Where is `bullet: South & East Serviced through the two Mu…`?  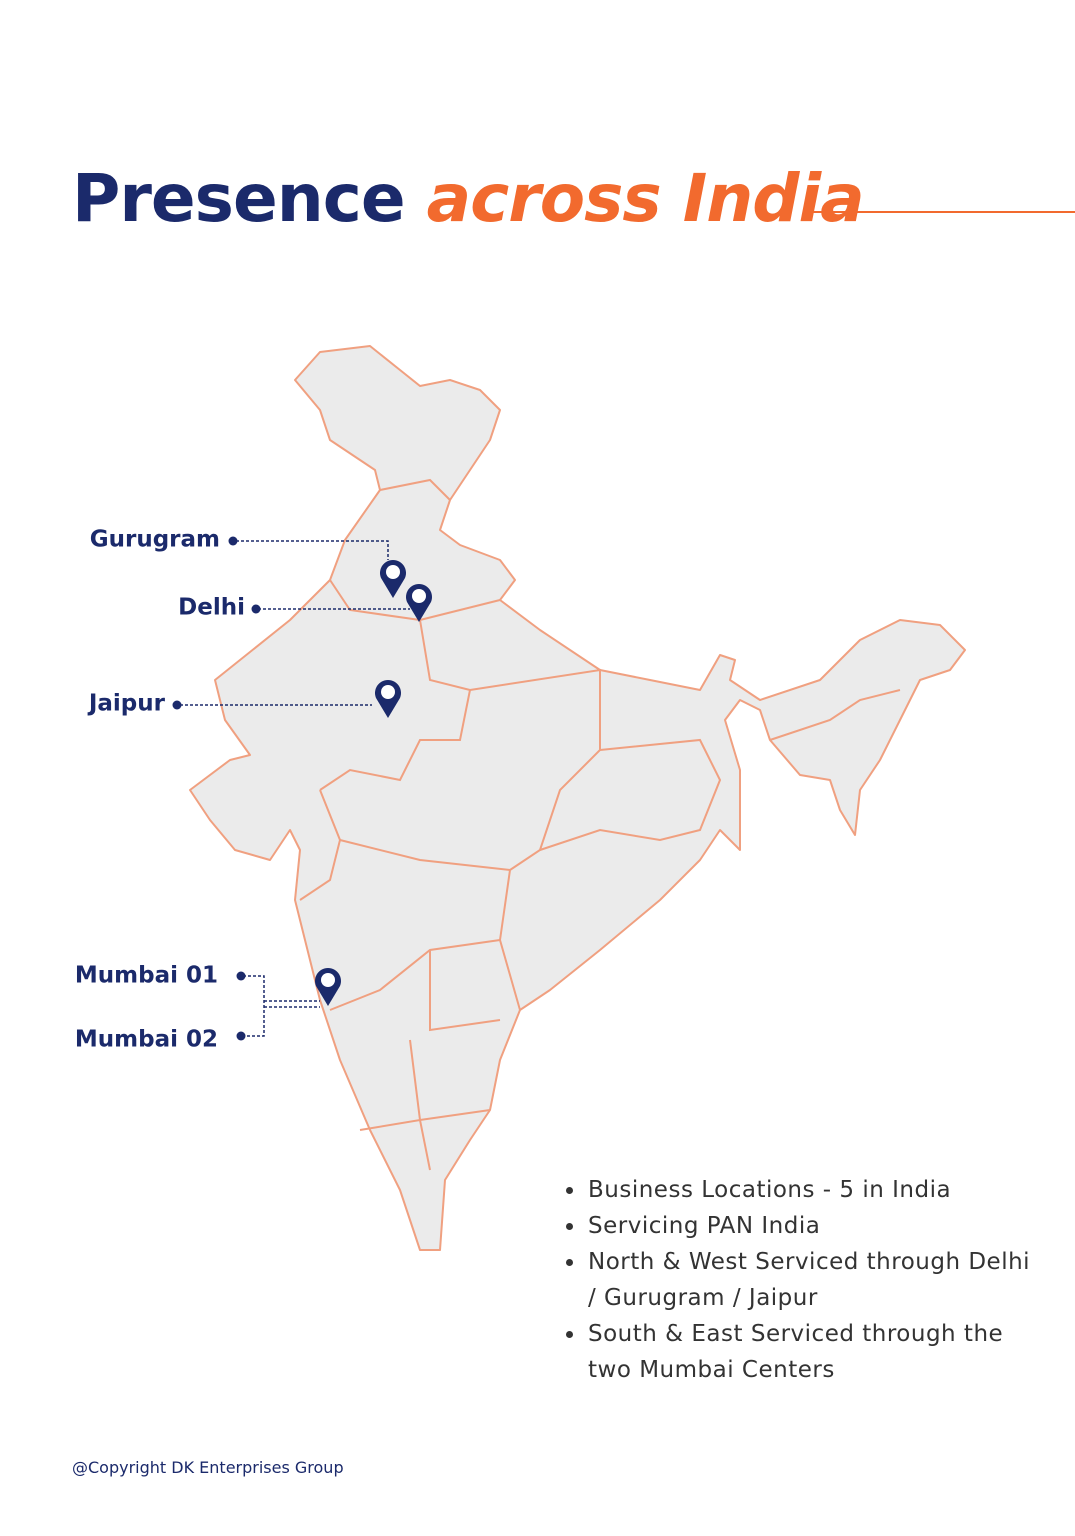
bullet: South & East Serviced through the two Mu… is located at coordinates (811, 1352).